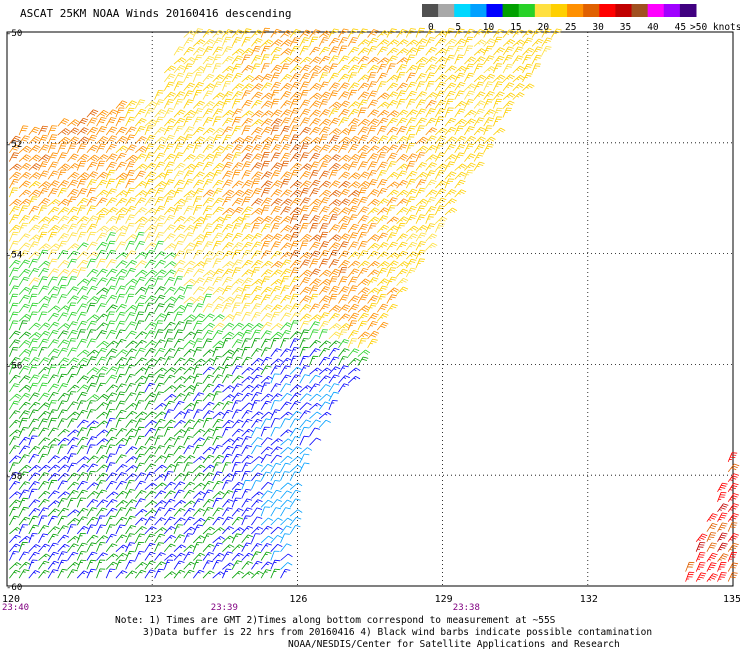 The height and width of the screenshot is (650, 740). What do you see at coordinates (591, 10) in the screenshot?
I see `colorbar-swatch` at bounding box center [591, 10].